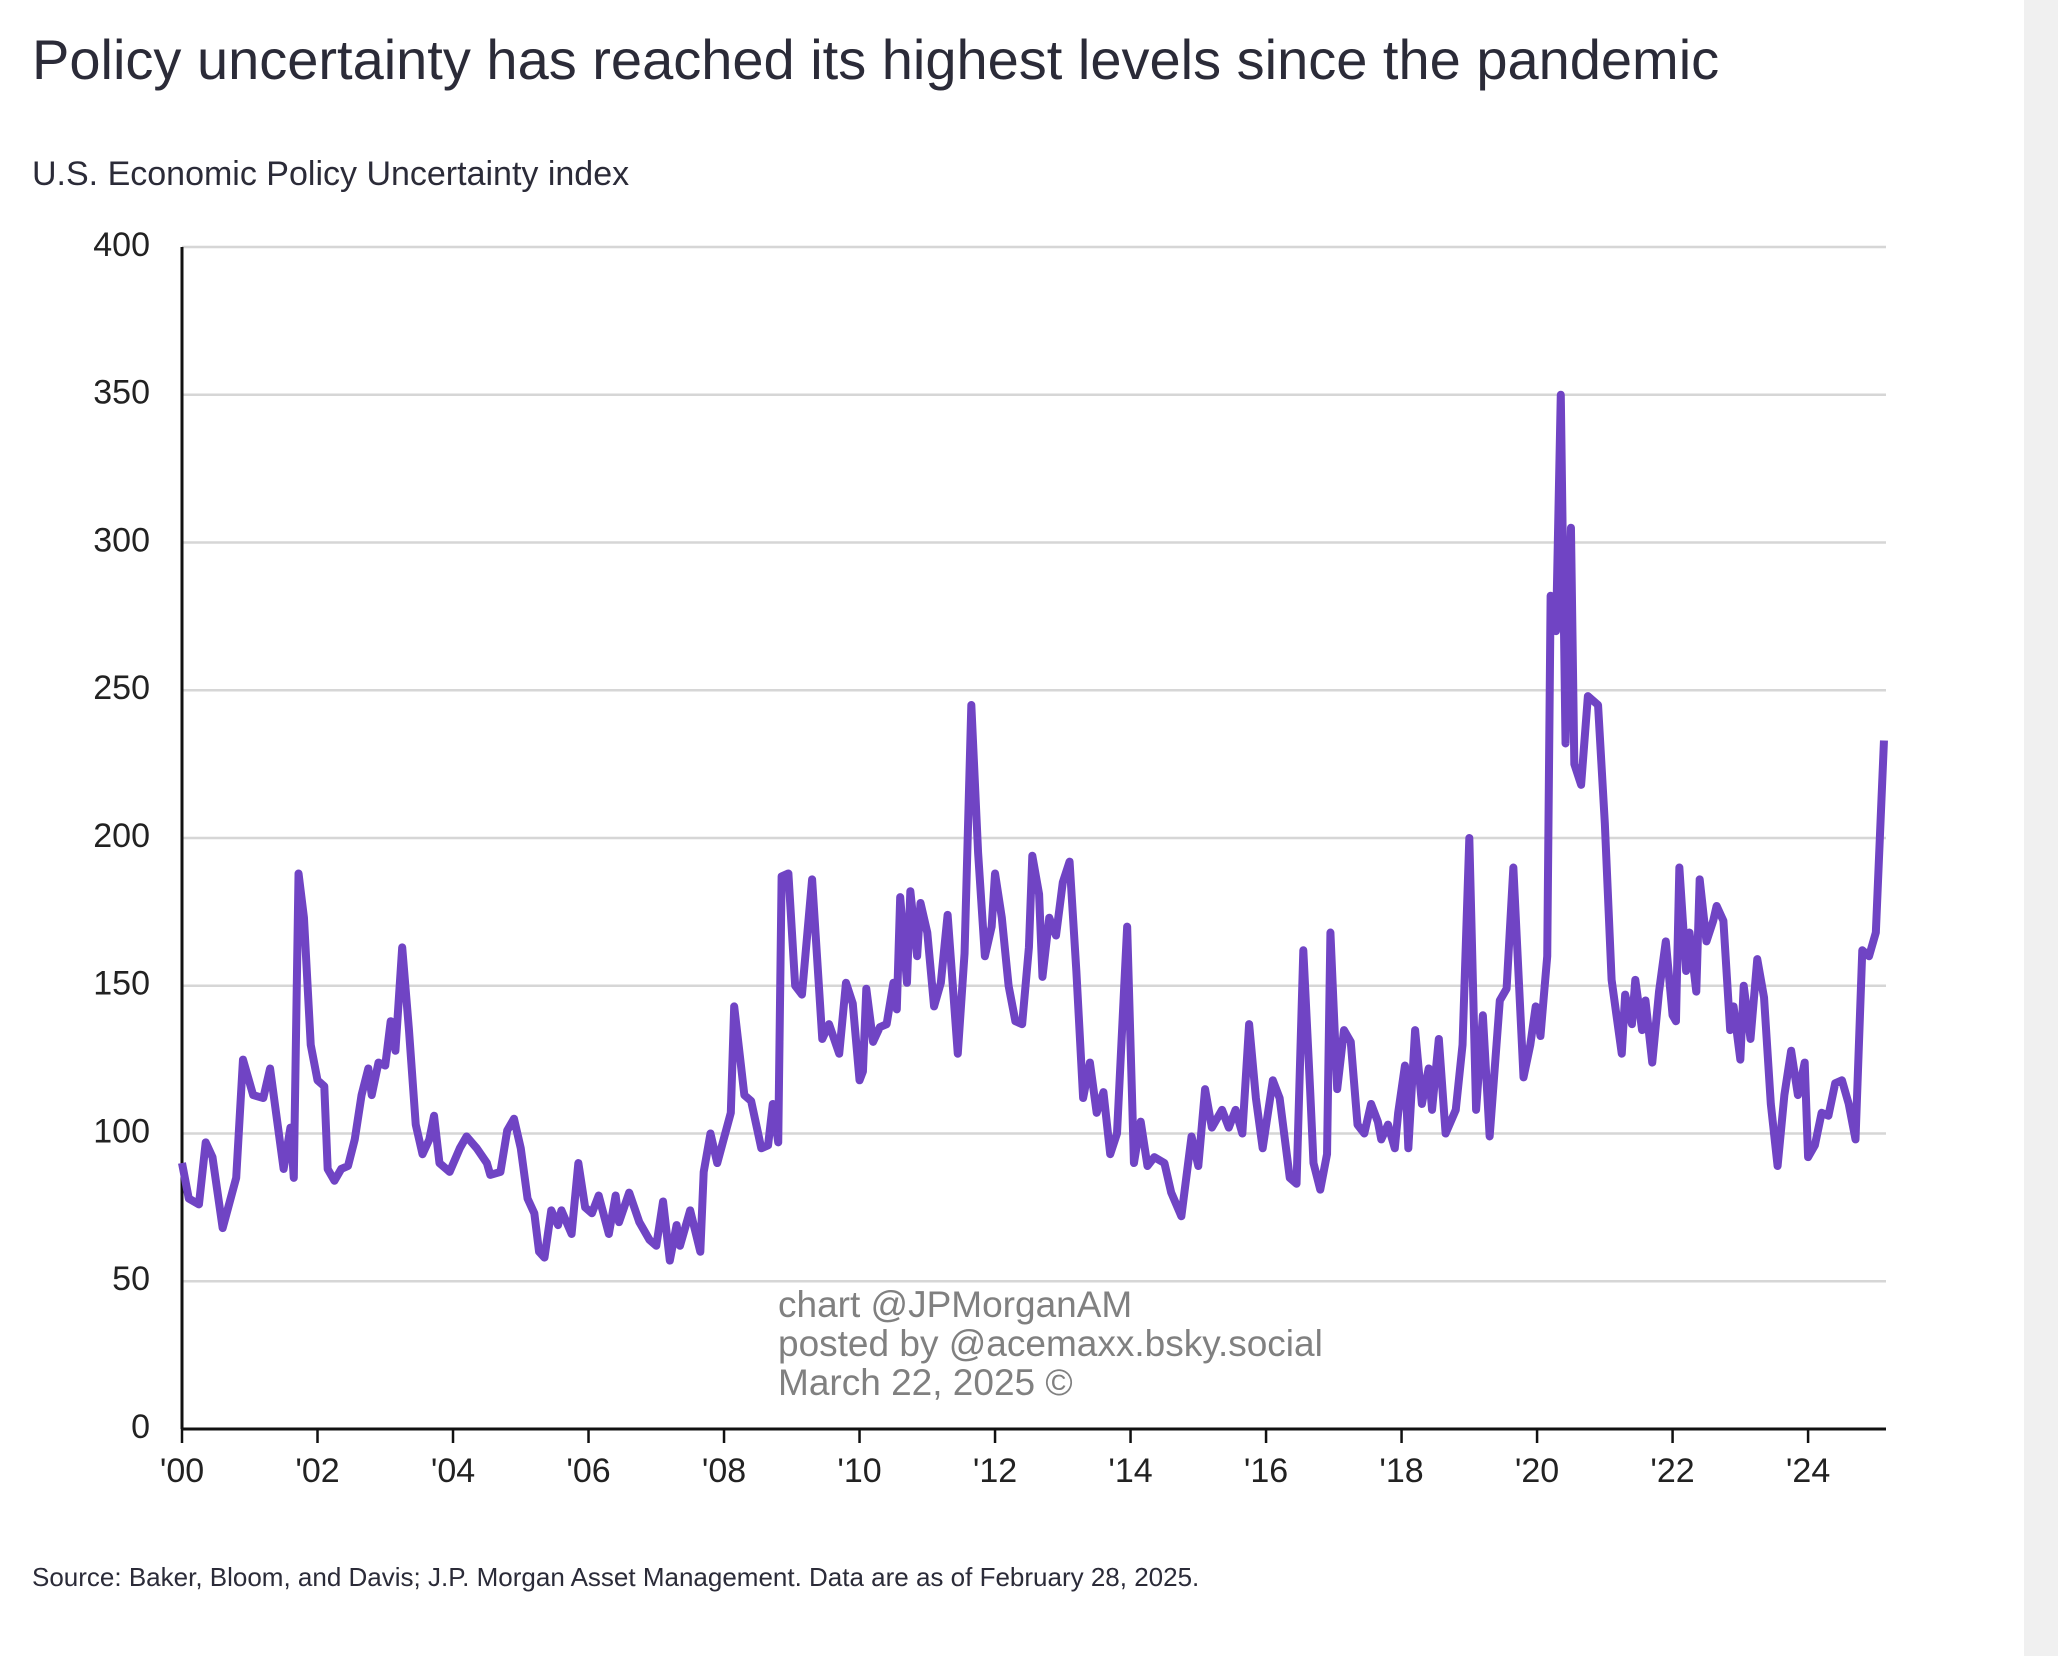  What do you see at coordinates (121, 393) in the screenshot?
I see `y-tick-label: 350` at bounding box center [121, 393].